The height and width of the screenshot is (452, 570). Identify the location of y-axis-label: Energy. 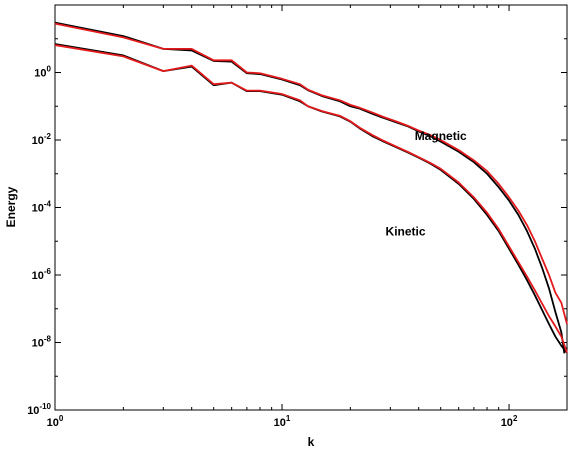
(11, 206).